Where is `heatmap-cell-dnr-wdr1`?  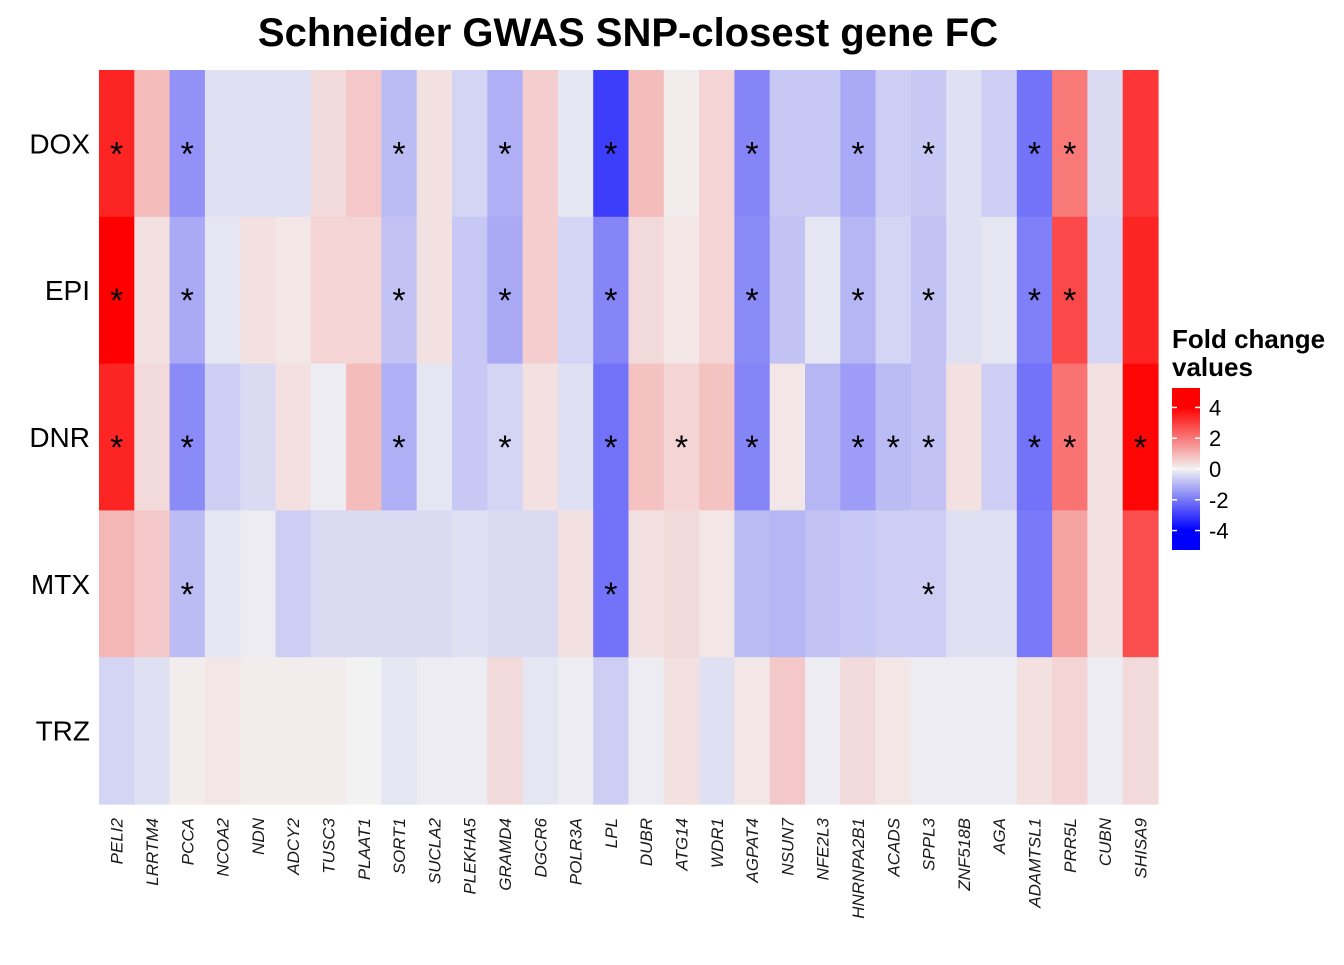
heatmap-cell-dnr-wdr1 is located at coordinates (717, 437).